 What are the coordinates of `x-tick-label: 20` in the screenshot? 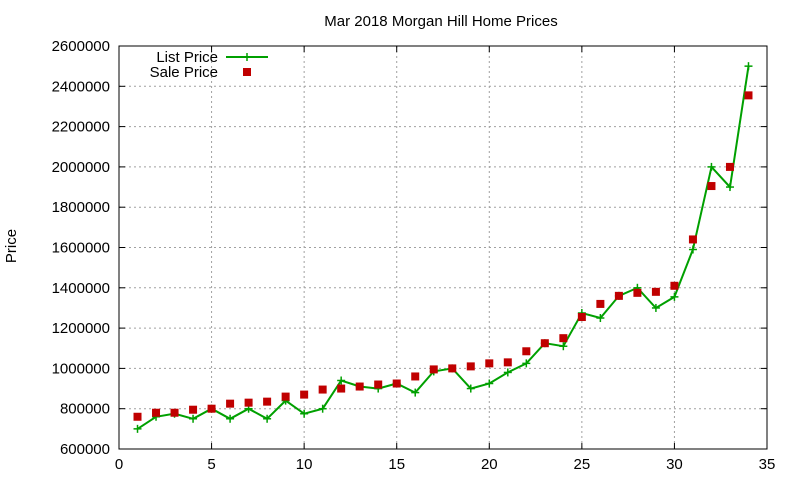 It's located at (489, 464).